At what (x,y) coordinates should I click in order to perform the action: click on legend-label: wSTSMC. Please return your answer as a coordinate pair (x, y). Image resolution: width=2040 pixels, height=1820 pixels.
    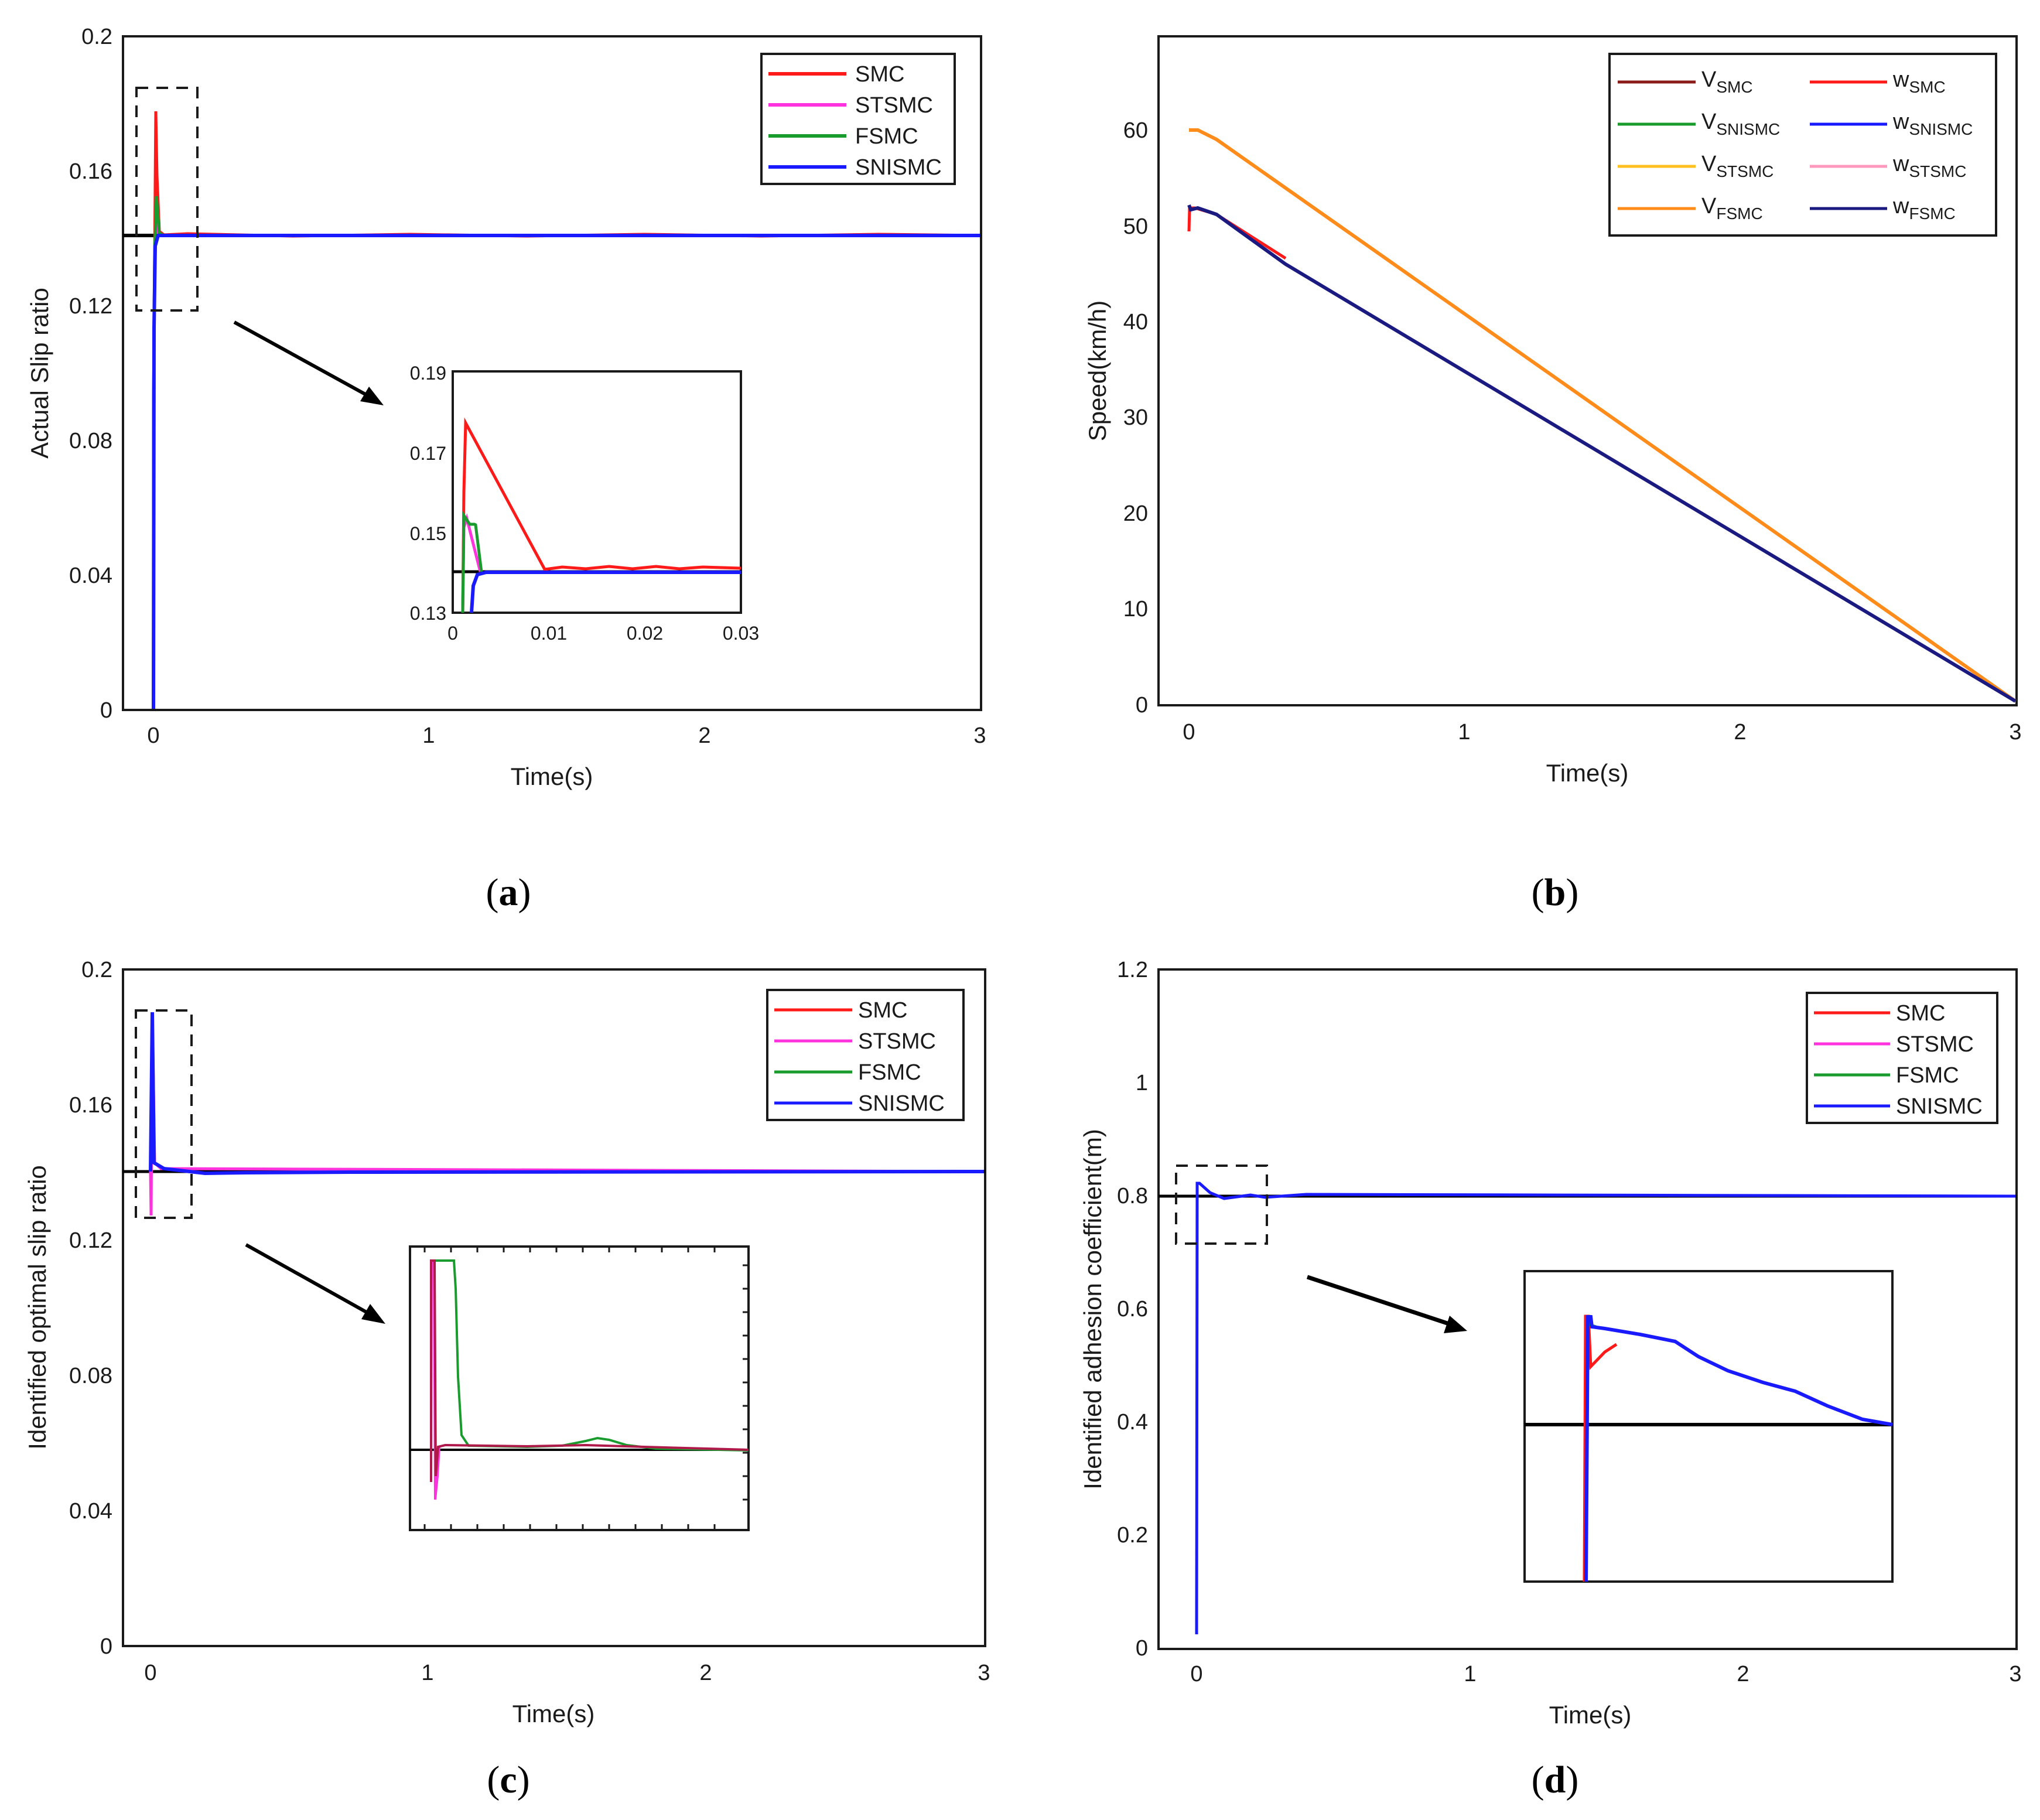
    Looking at the image, I should click on (1929, 166).